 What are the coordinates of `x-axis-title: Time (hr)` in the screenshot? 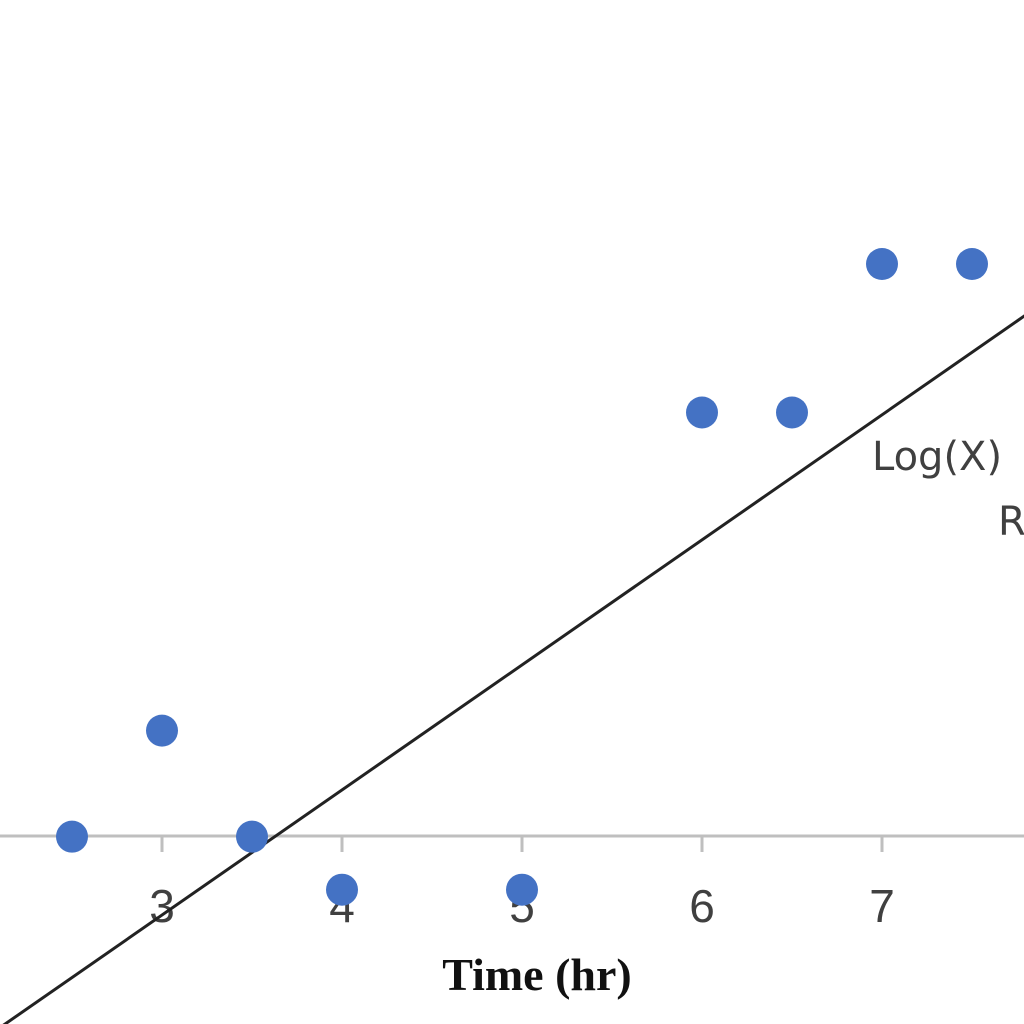 It's located at (537, 974).